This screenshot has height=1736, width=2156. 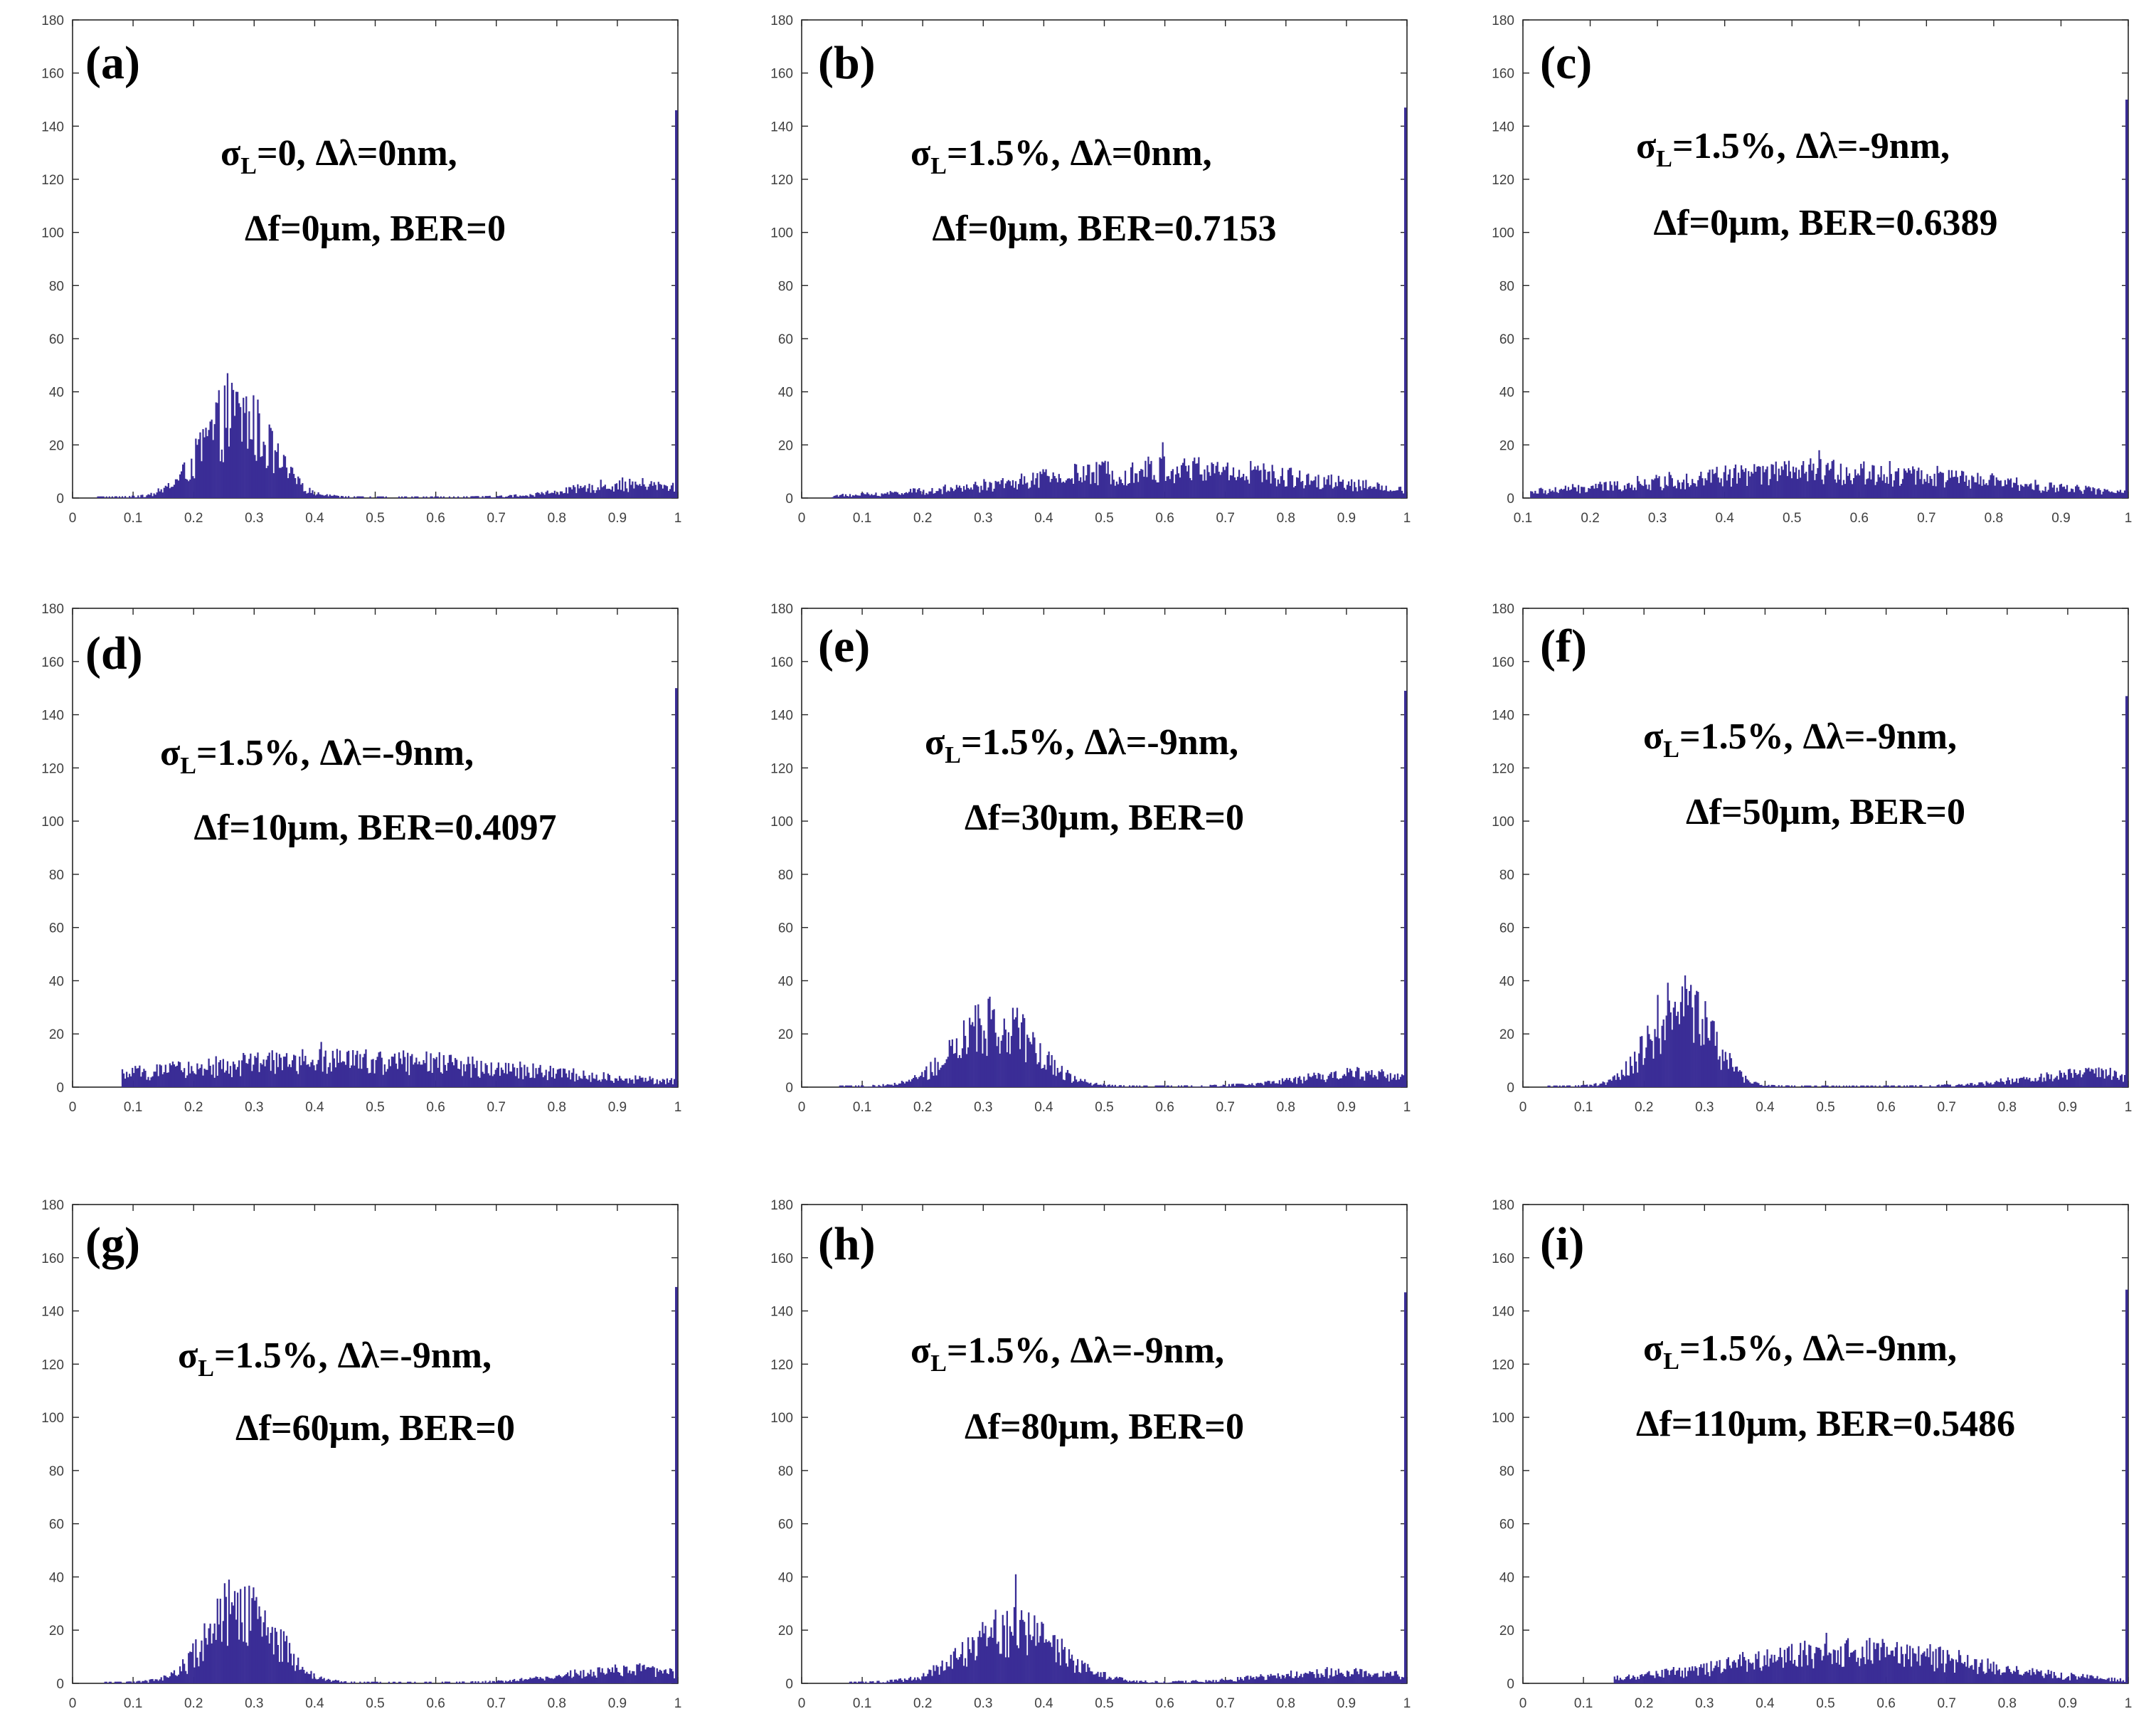 What do you see at coordinates (781, 21) in the screenshot?
I see `y-tick-label: 180` at bounding box center [781, 21].